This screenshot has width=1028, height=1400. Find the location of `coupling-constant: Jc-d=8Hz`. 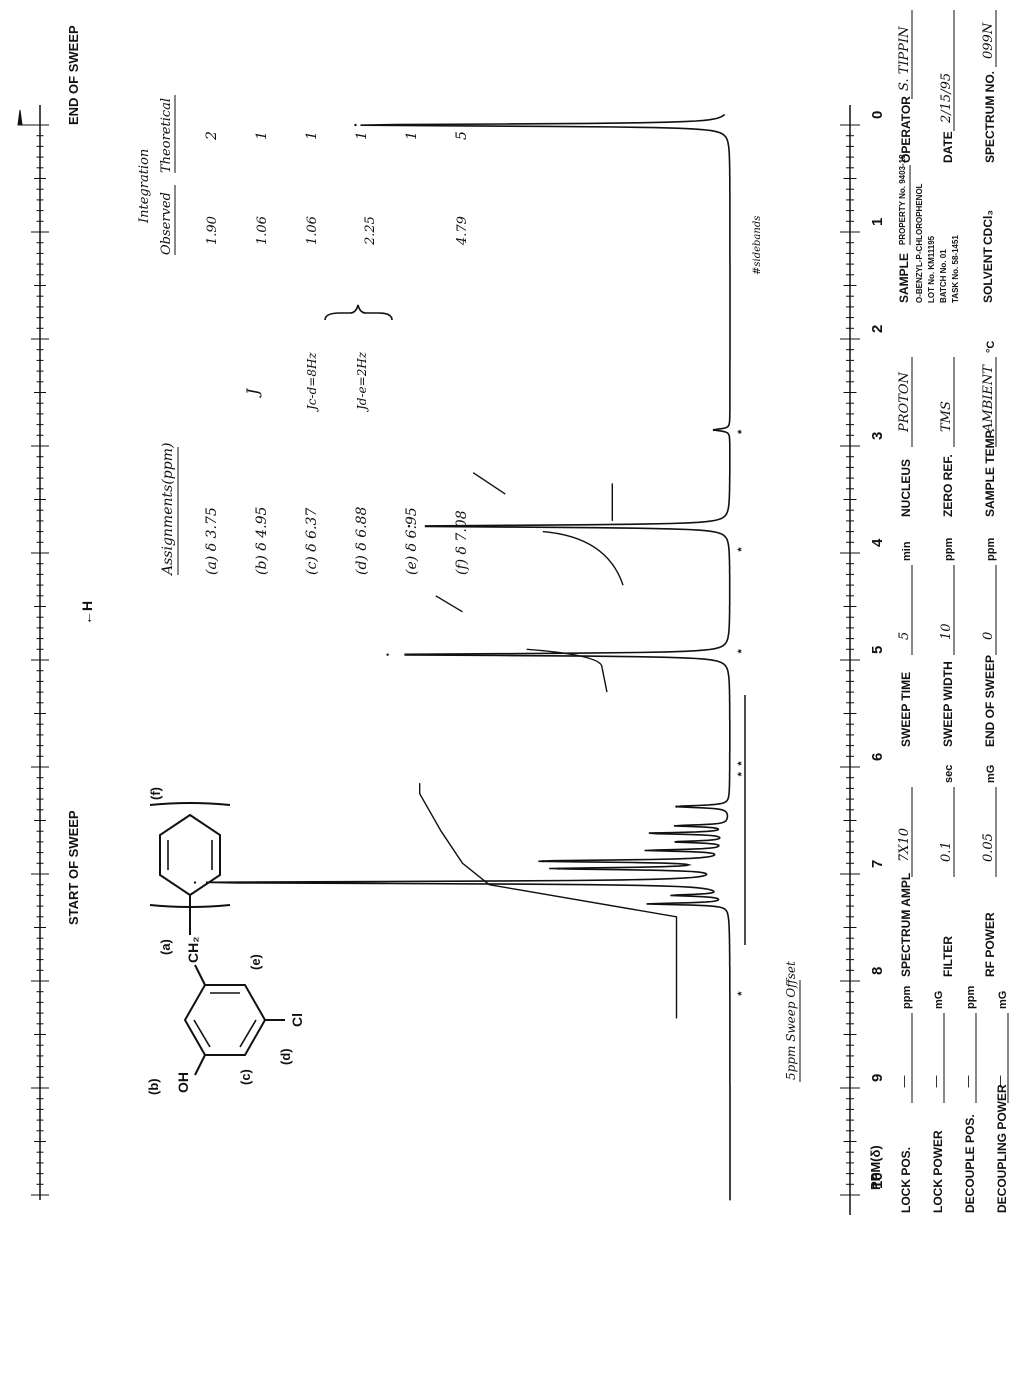

coupling-constant: Jc-d=8Hz is located at coordinates (312, 382).